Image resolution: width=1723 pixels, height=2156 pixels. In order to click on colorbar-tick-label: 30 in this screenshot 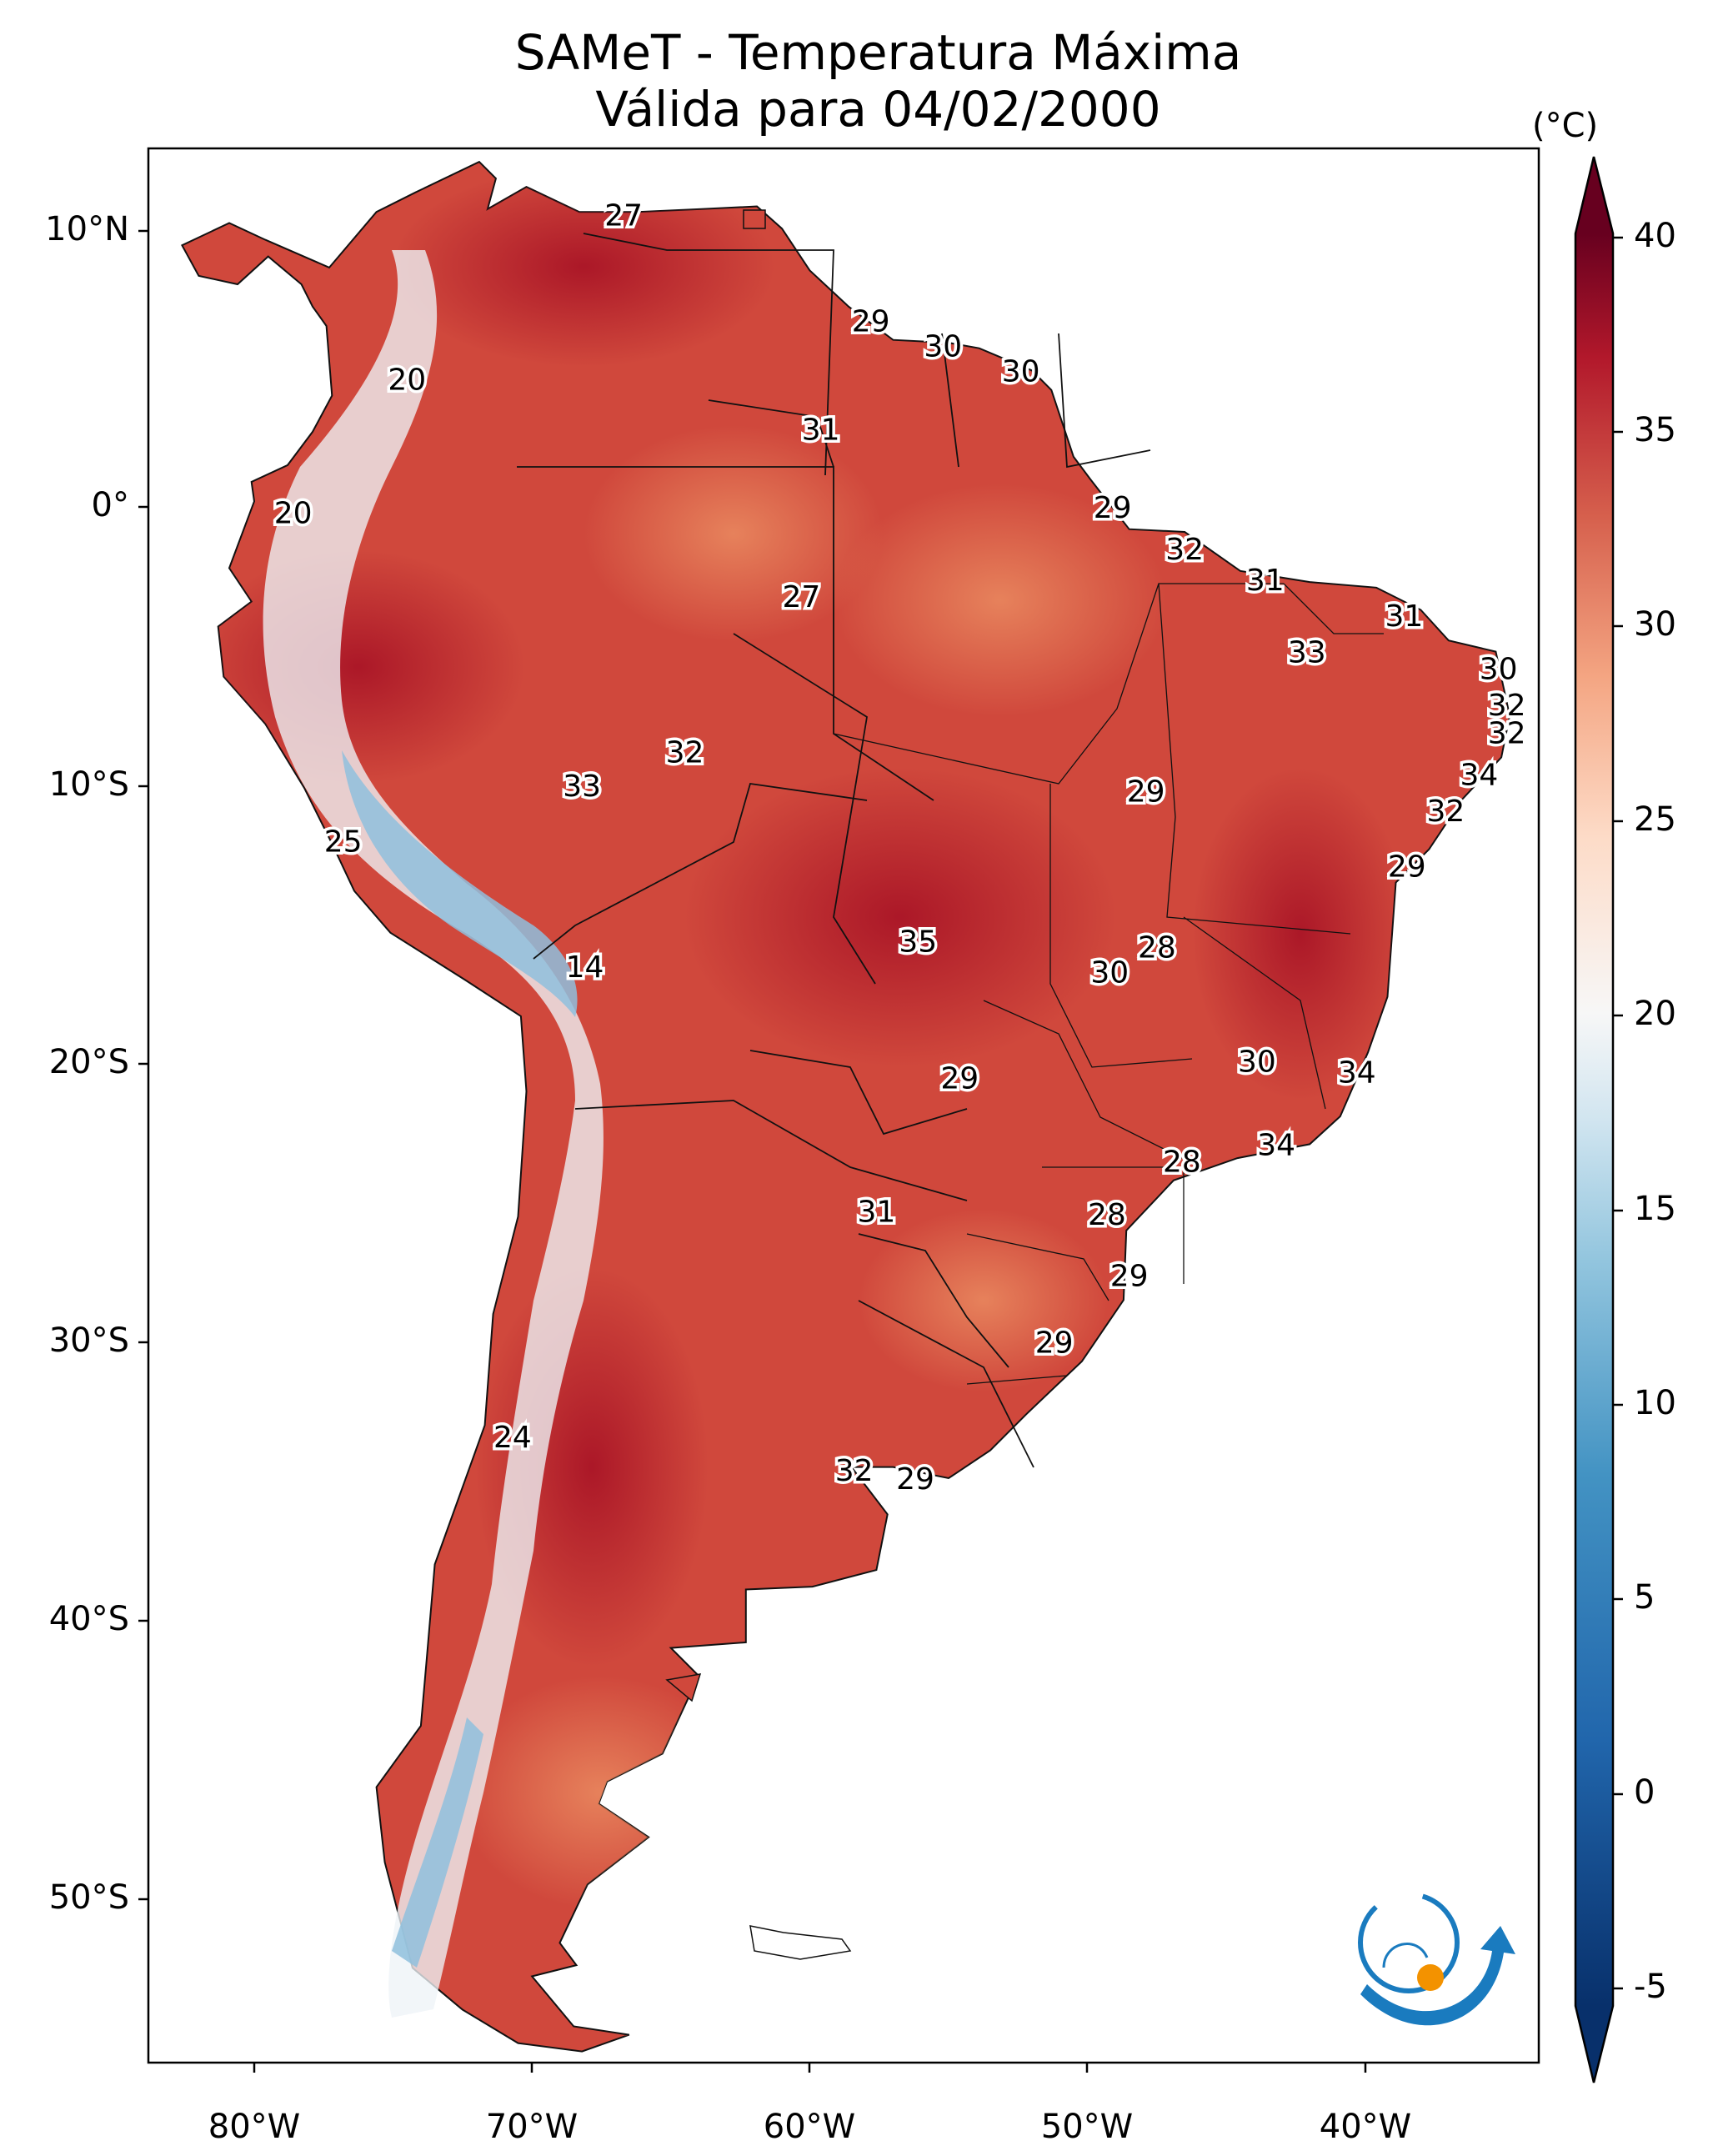, I will do `click(1655, 624)`.